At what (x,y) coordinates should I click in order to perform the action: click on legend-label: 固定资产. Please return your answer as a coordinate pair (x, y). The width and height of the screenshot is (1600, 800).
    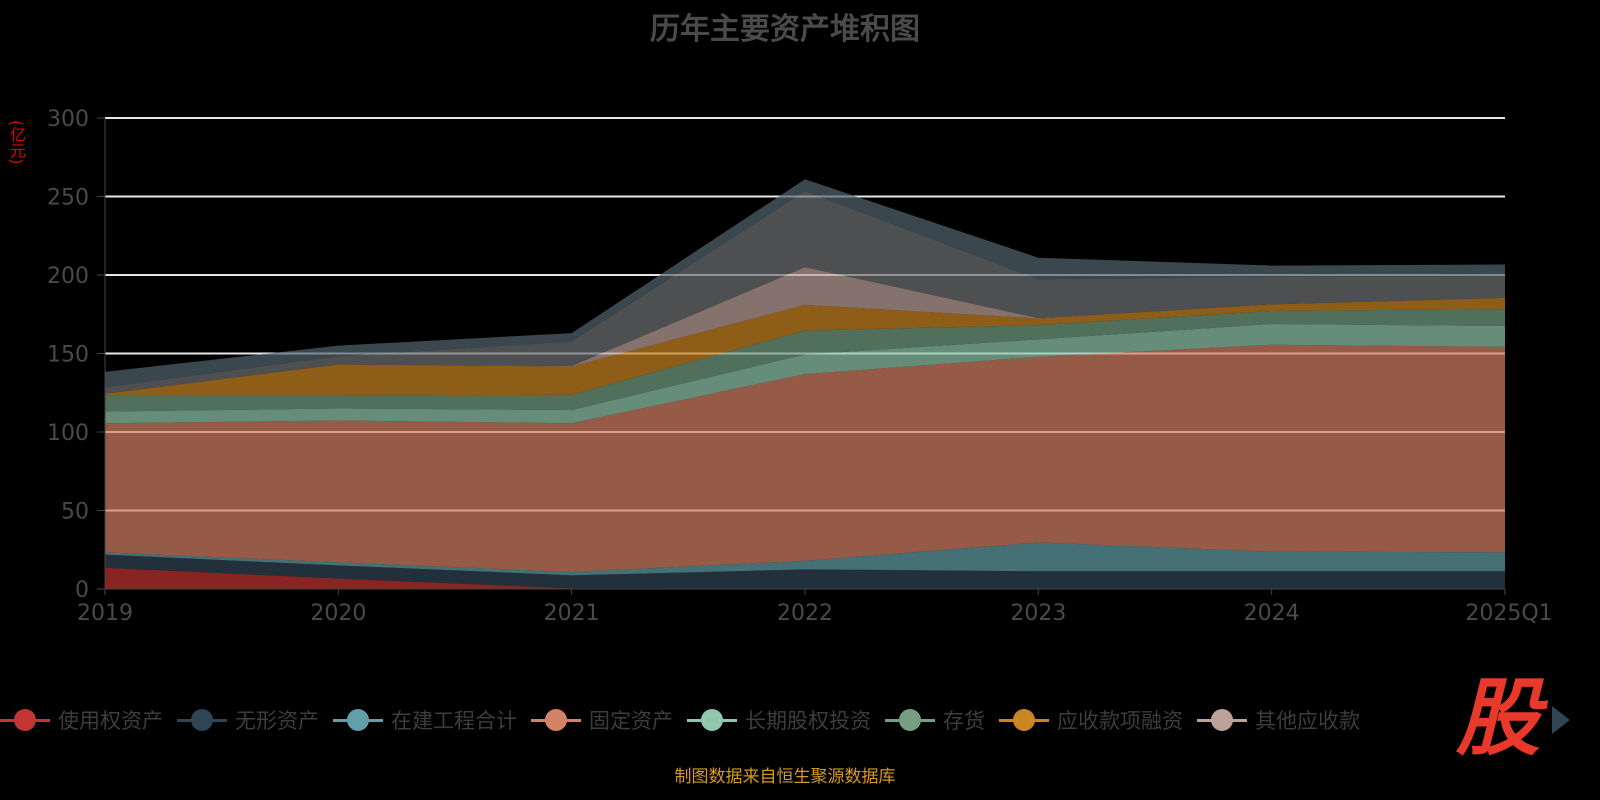
    Looking at the image, I should click on (631, 721).